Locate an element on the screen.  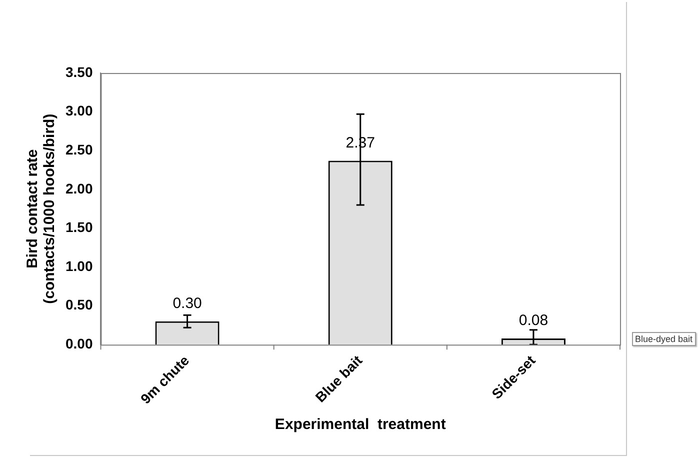
y-tick-label: 1.50 is located at coordinates (79, 227).